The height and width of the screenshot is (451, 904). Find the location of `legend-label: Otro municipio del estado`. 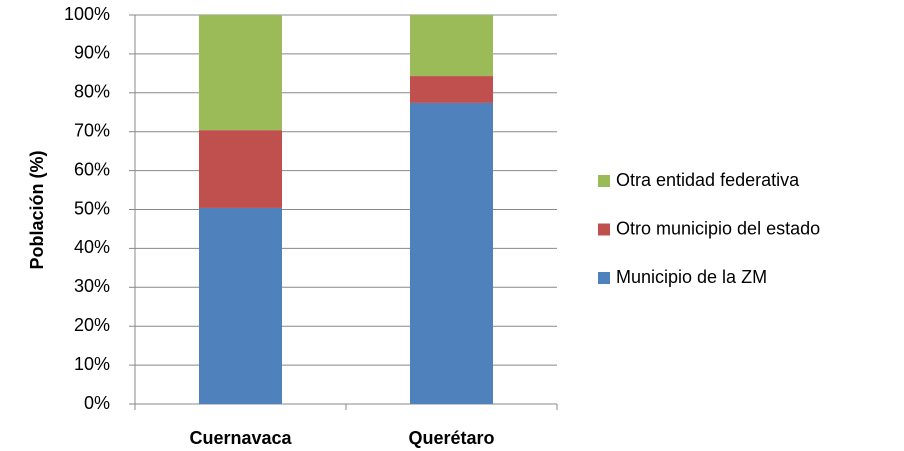

legend-label: Otro municipio del estado is located at coordinates (718, 228).